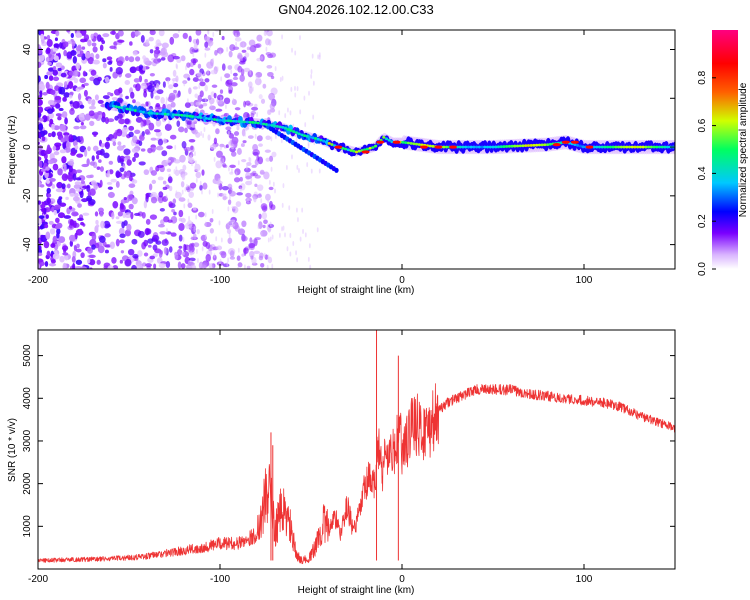 This screenshot has width=750, height=600. What do you see at coordinates (27, 50) in the screenshot?
I see `spectrogram-y-tick-label: 40` at bounding box center [27, 50].